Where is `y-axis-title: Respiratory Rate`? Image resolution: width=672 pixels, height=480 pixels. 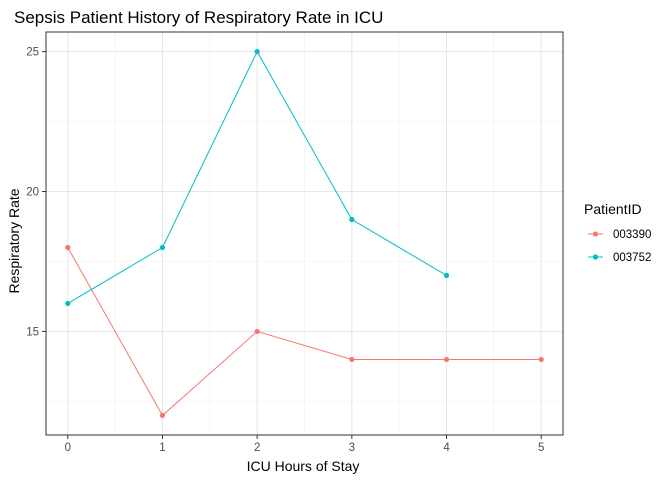 y-axis-title: Respiratory Rate is located at coordinates (14, 240).